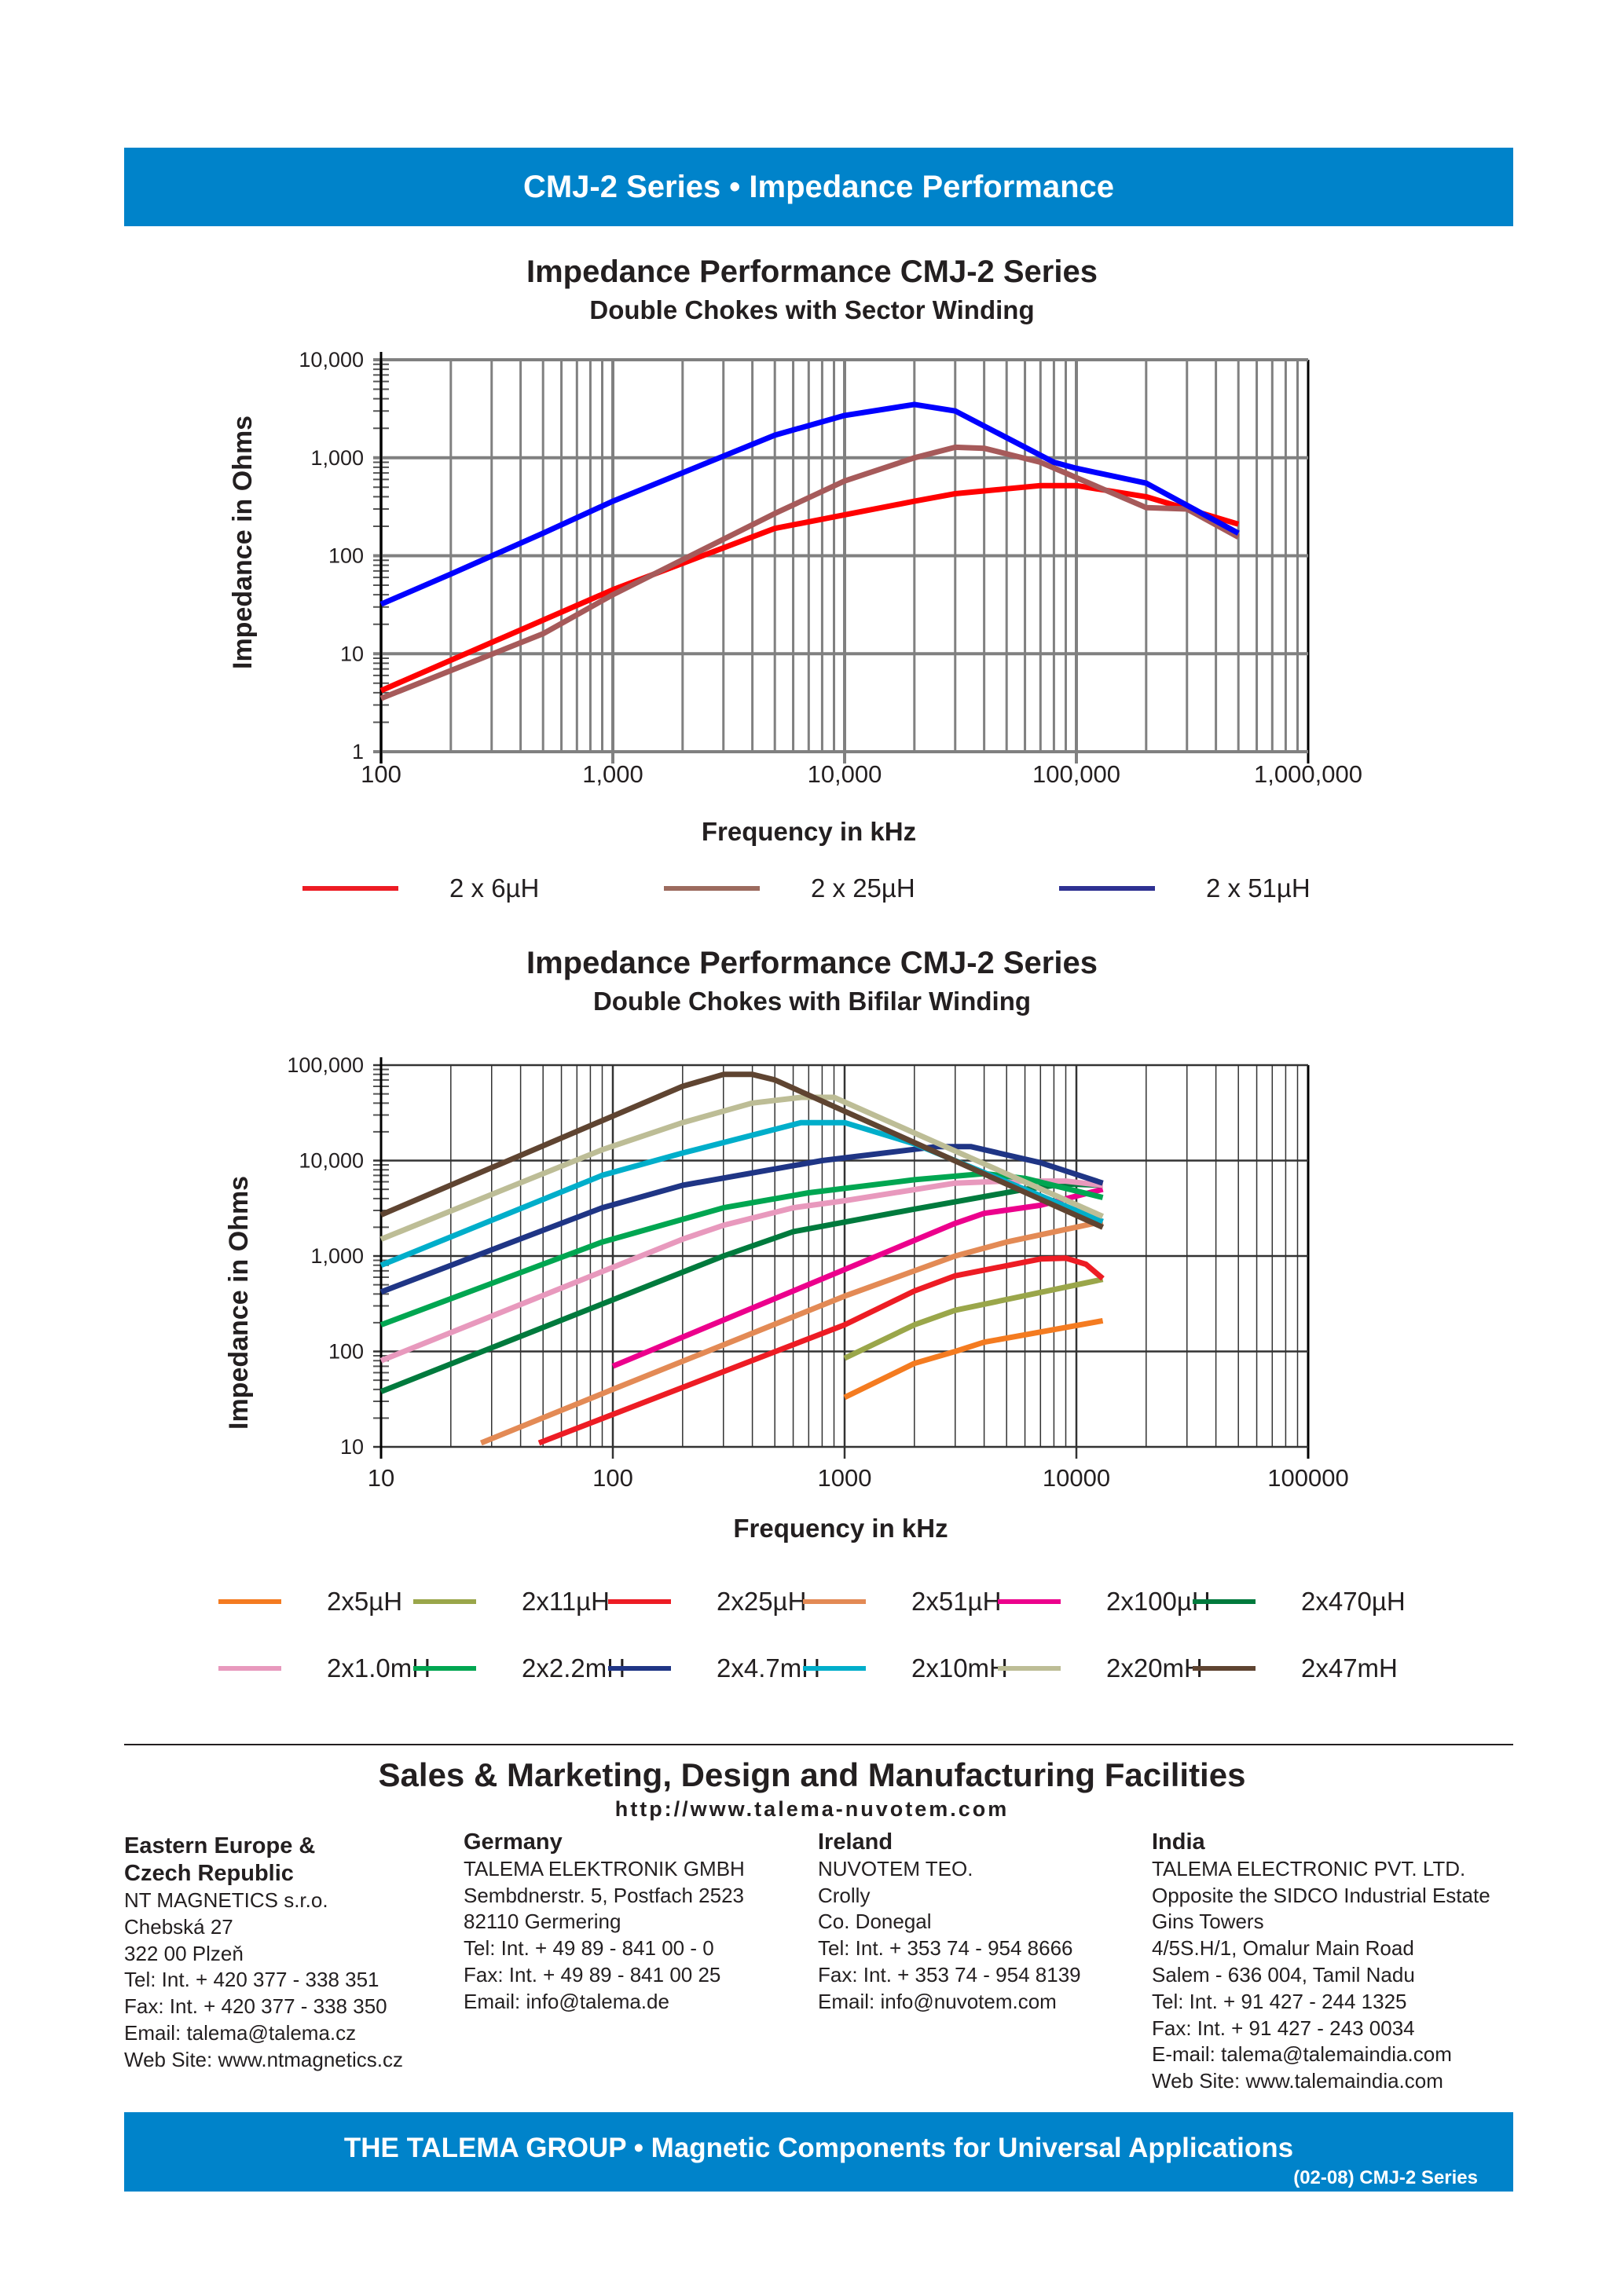 This screenshot has height=2296, width=1624. Describe the element at coordinates (1321, 1895) in the screenshot. I see `facility-line: Opposite the SIDCO Industrial Estate` at that location.